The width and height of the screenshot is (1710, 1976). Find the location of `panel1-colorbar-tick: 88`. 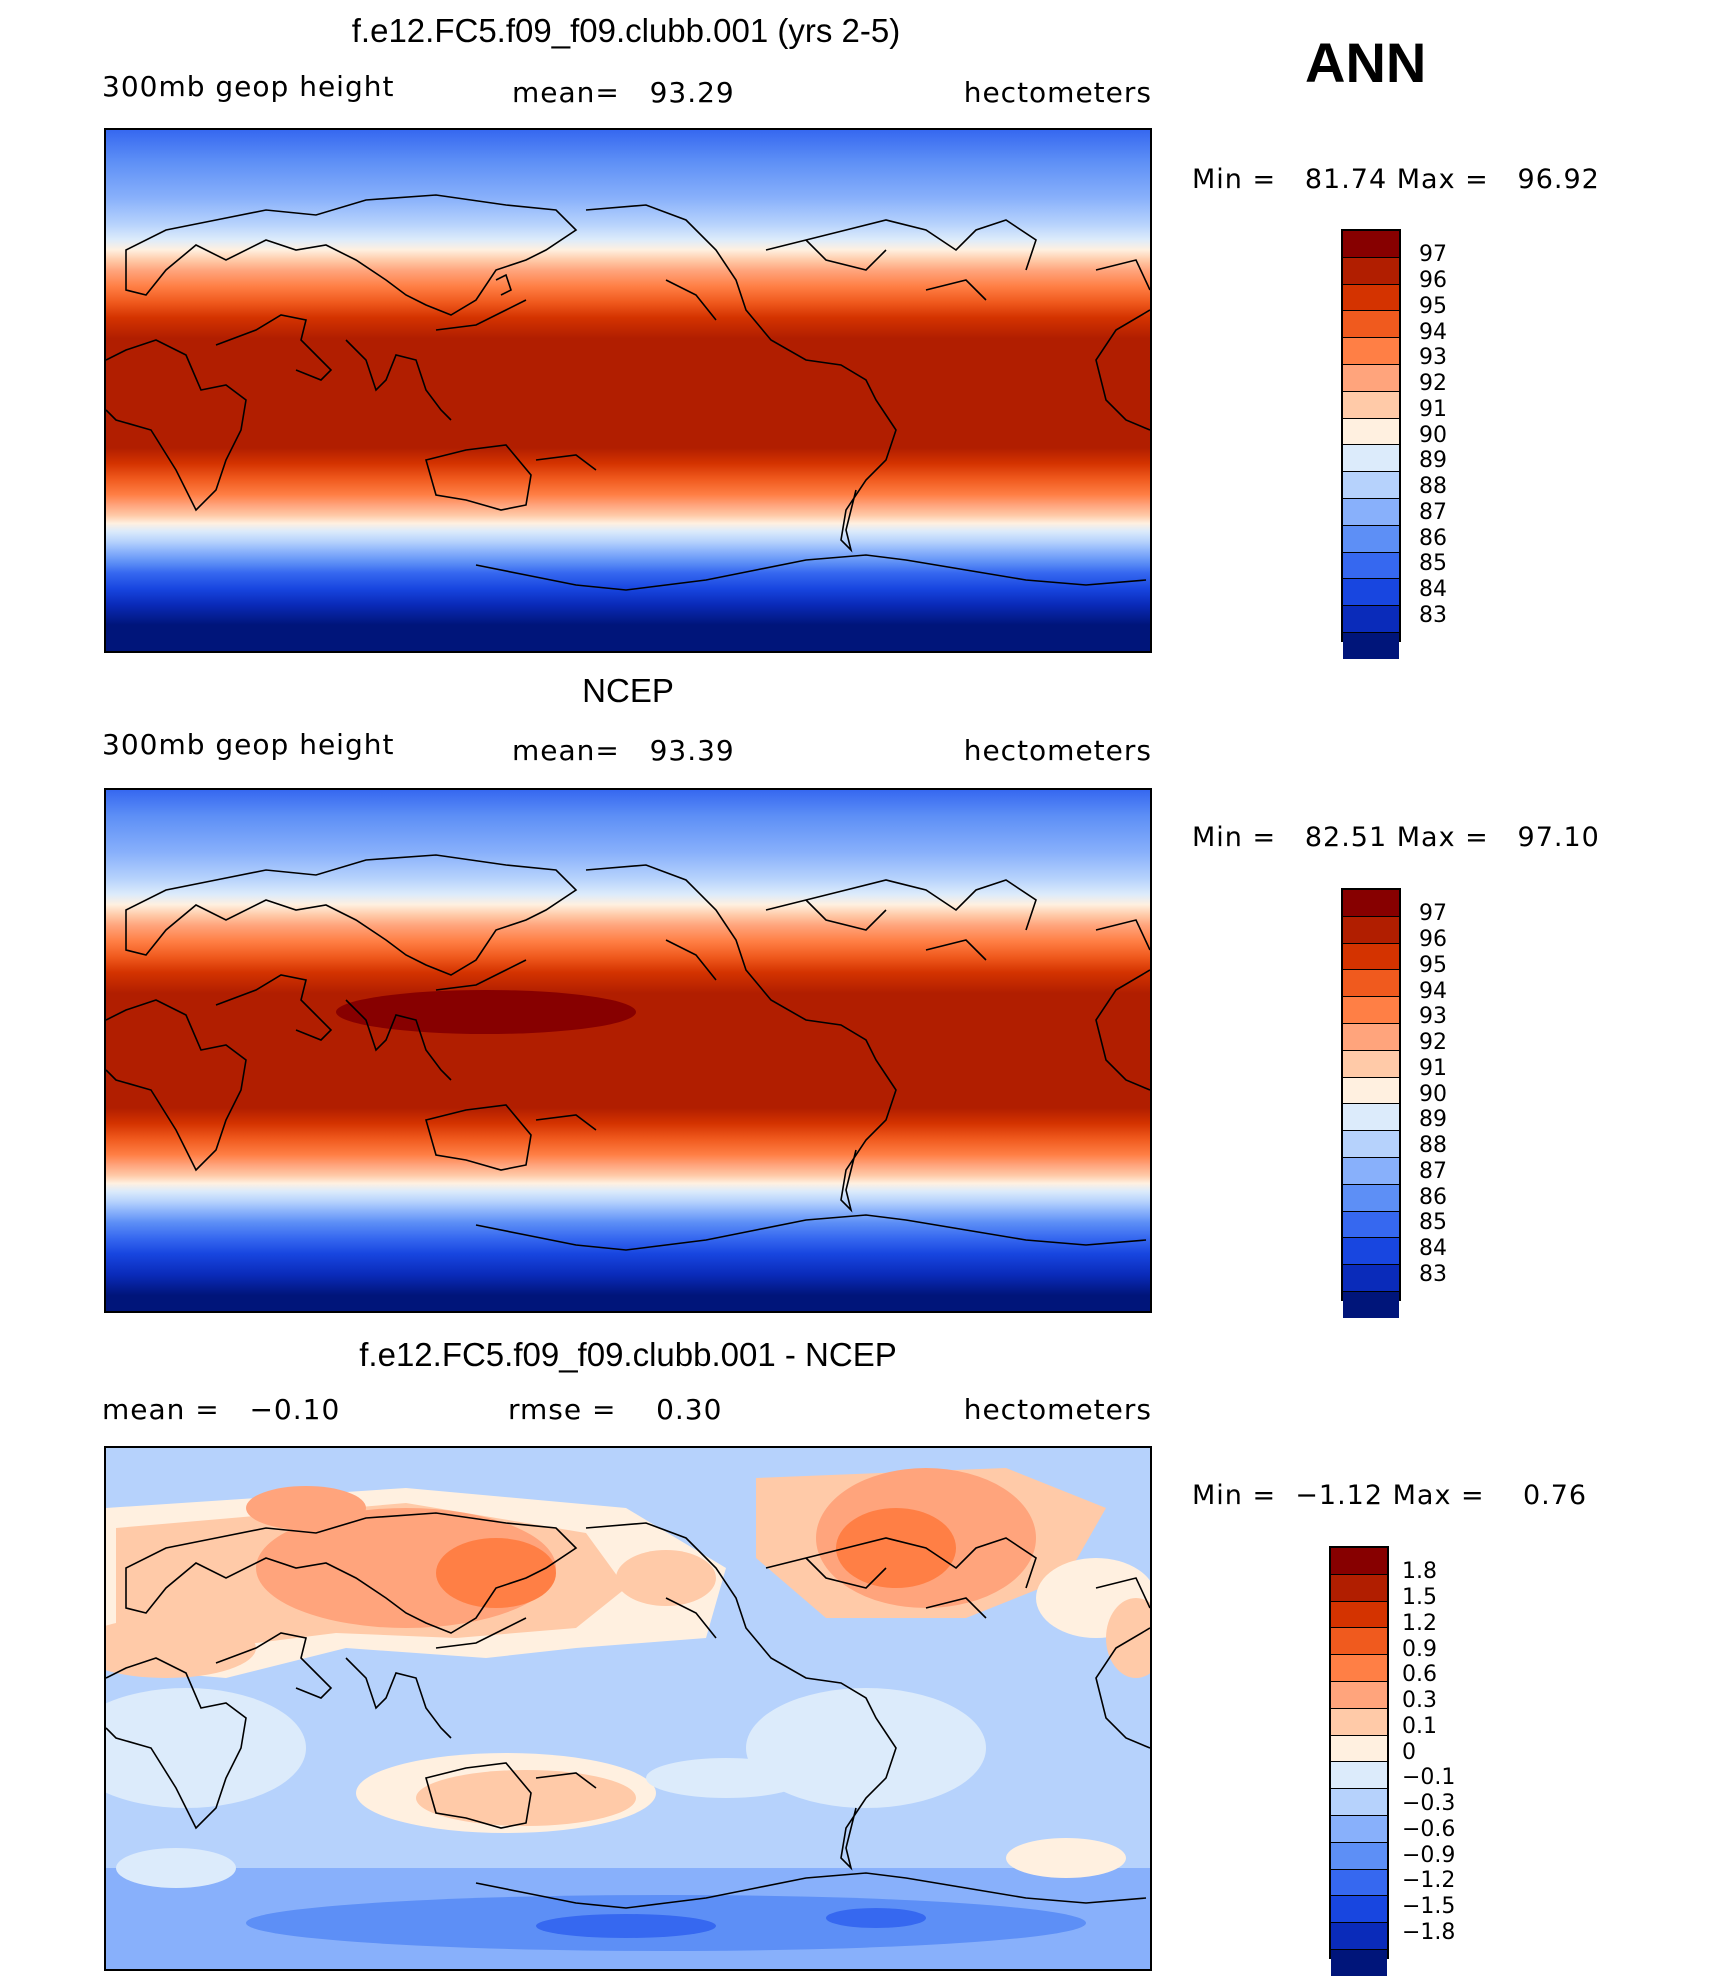

panel1-colorbar-tick: 88 is located at coordinates (1433, 486).